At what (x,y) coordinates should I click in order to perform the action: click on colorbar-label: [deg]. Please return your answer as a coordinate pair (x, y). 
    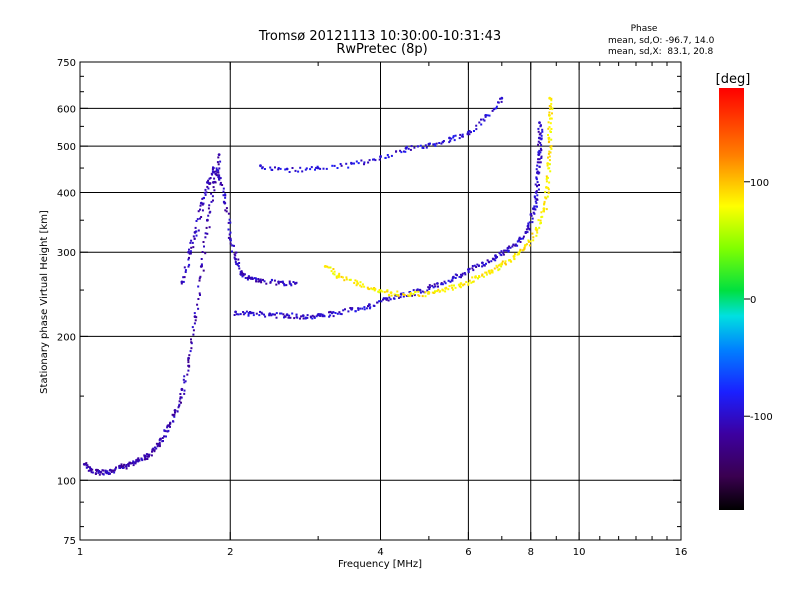
    Looking at the image, I should click on (733, 79).